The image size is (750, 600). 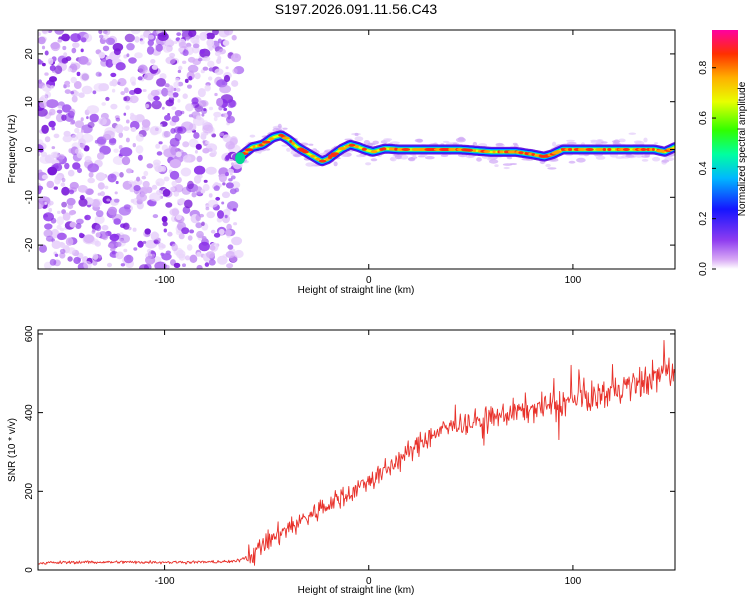 I want to click on noise-speckle, so click(x=141, y=149).